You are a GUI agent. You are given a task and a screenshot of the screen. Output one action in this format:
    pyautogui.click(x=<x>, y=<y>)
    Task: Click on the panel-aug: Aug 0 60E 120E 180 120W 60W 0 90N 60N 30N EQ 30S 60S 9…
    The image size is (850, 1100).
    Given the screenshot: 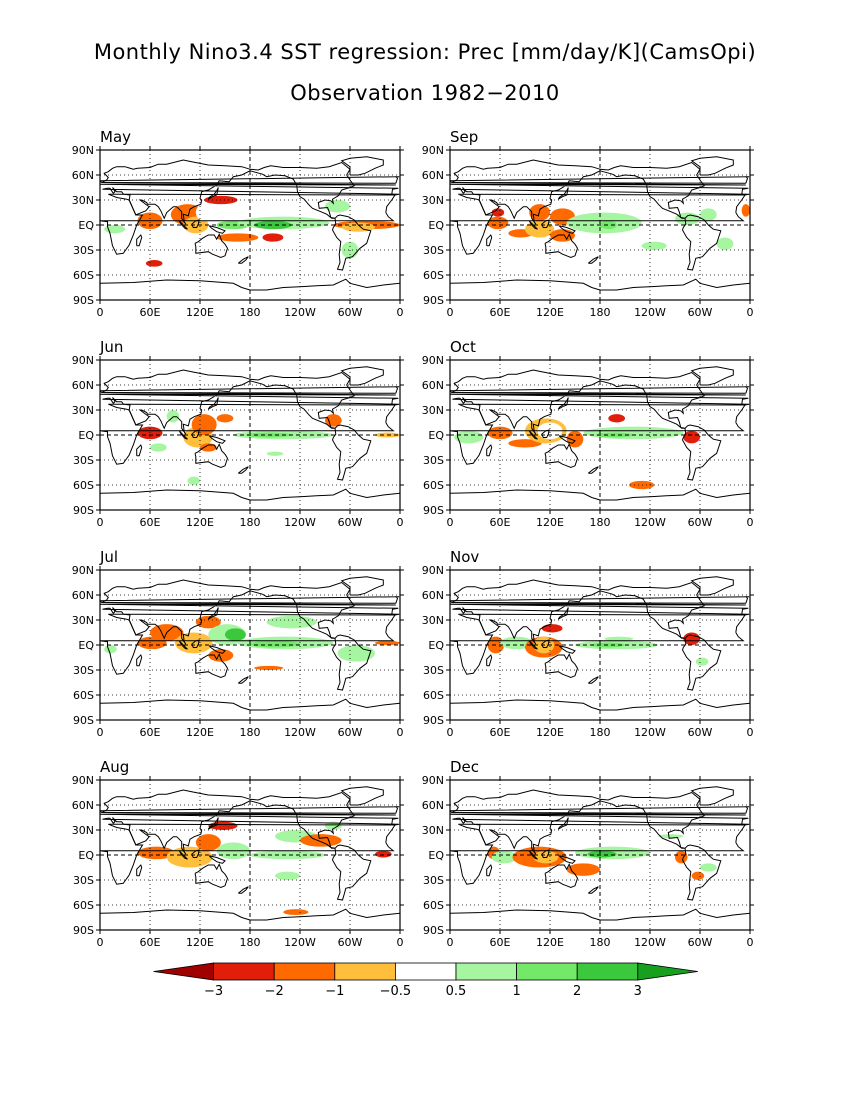 What is the action you would take?
    pyautogui.click(x=238, y=853)
    